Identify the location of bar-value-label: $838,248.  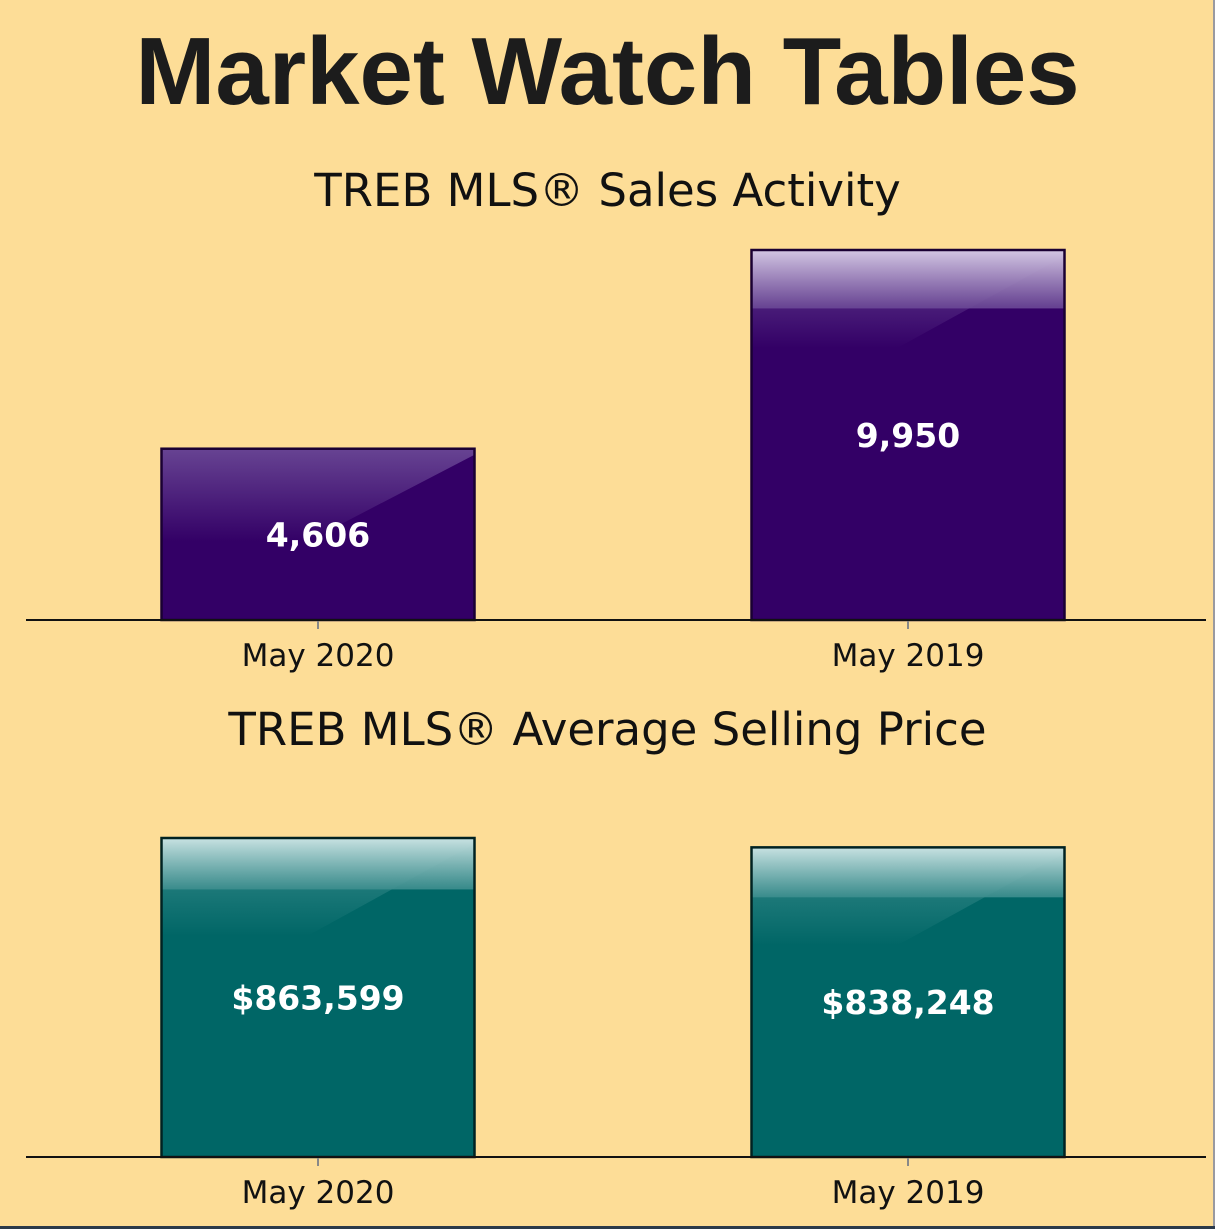
(907, 1002).